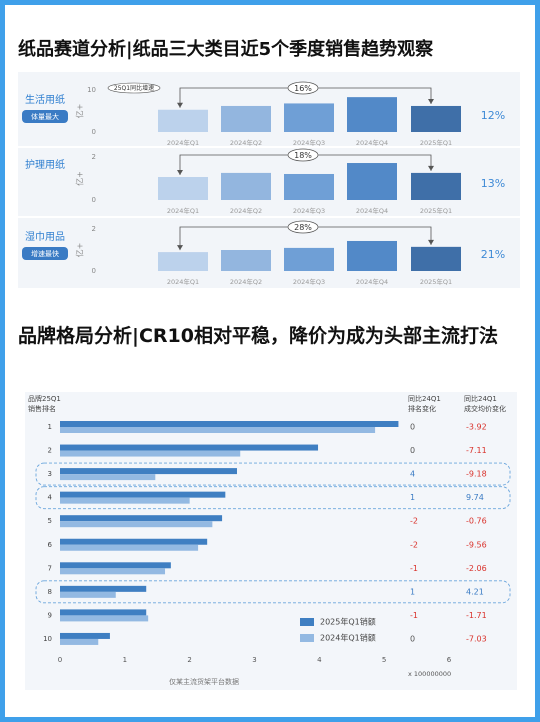 The width and height of the screenshot is (540, 722). Describe the element at coordinates (45, 99) in the screenshot. I see `category-title: 生活用纸` at that location.